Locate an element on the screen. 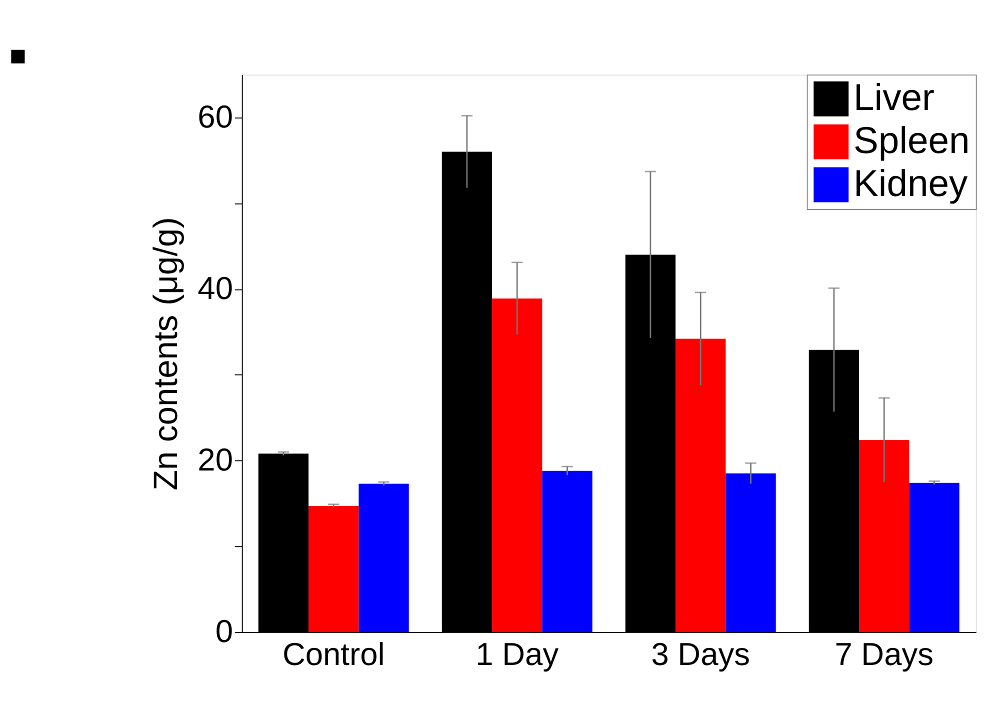 The image size is (988, 727). legend-label: Liver is located at coordinates (894, 97).